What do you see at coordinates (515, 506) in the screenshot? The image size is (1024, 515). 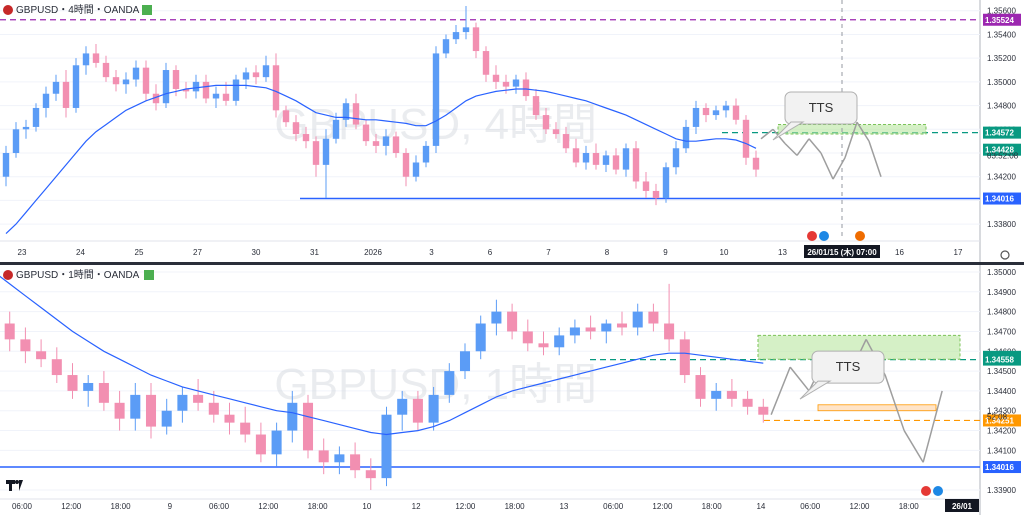 I see `time-tick-label: 18:00` at bounding box center [515, 506].